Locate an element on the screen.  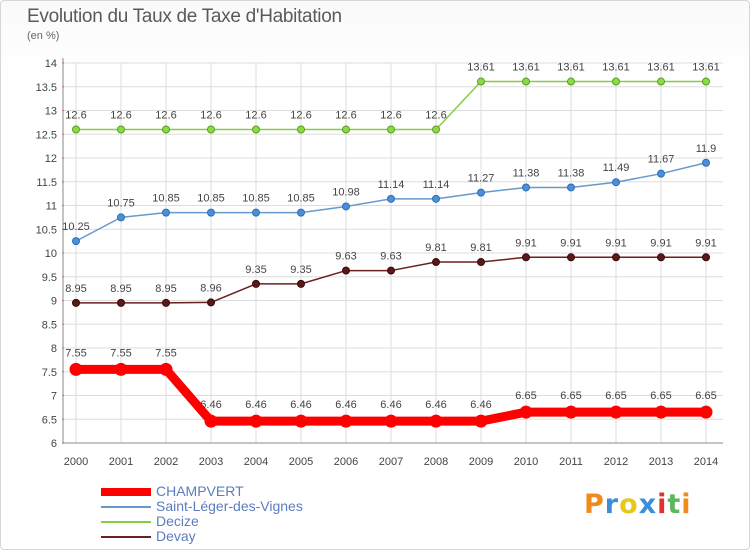
data-label-devay: 9.35 is located at coordinates (300, 270).